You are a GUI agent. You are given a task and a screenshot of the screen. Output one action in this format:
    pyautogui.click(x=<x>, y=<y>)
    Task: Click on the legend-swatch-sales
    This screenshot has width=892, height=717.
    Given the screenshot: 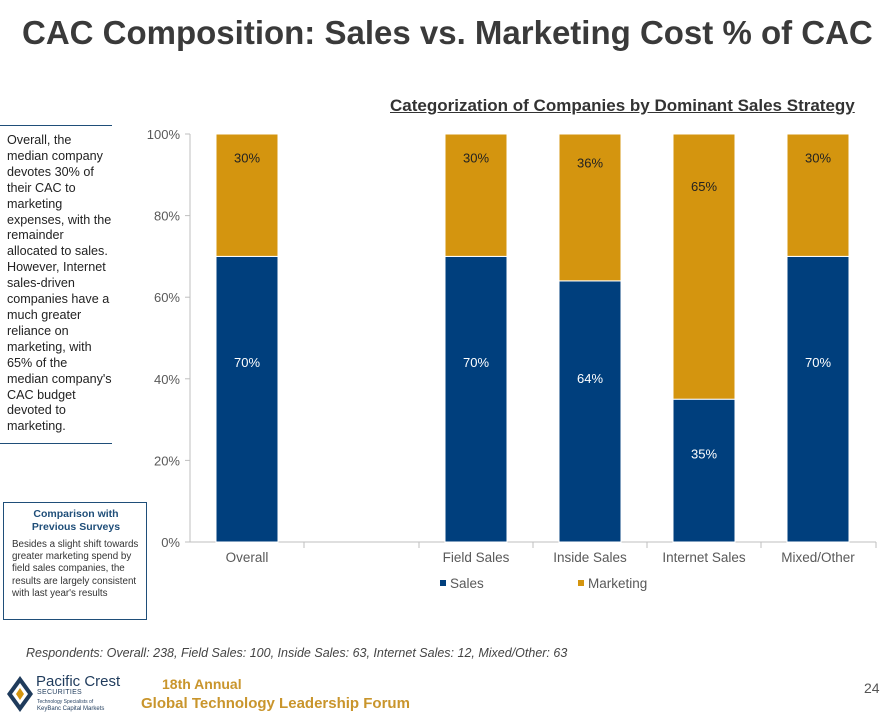 What is the action you would take?
    pyautogui.click(x=443, y=583)
    